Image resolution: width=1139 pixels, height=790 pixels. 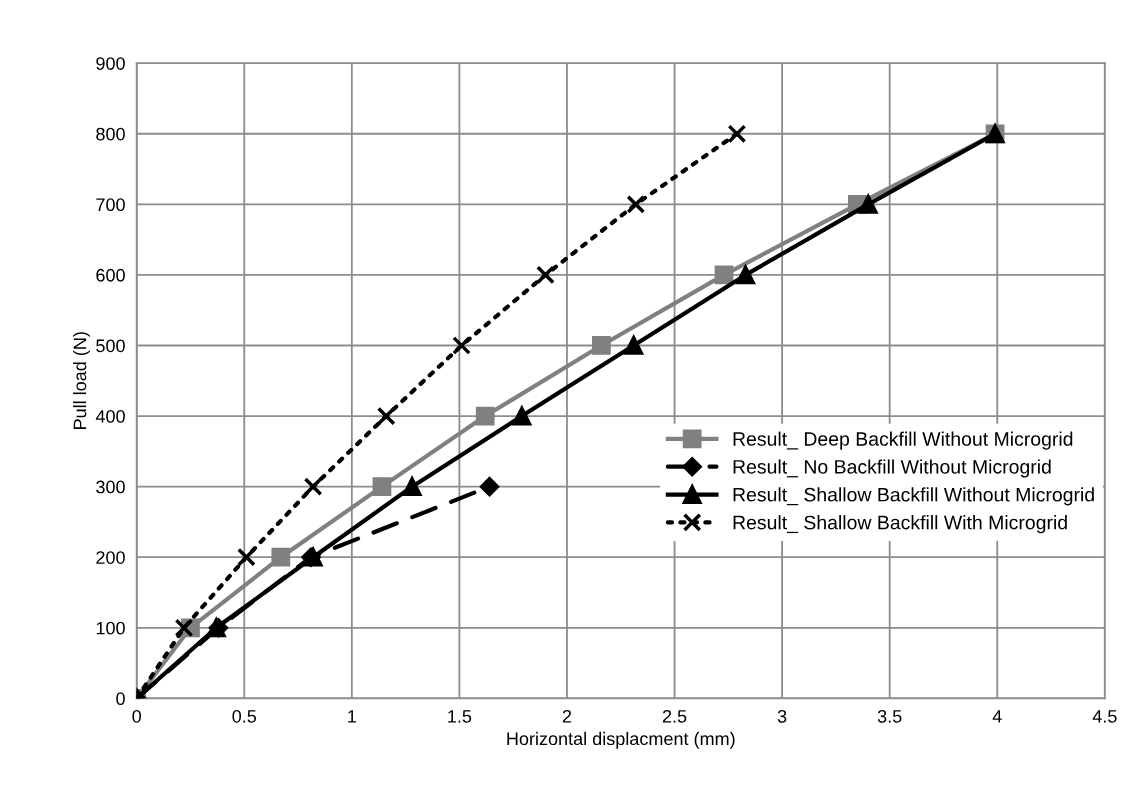 I want to click on y-tick-label: 700, so click(x=110, y=205).